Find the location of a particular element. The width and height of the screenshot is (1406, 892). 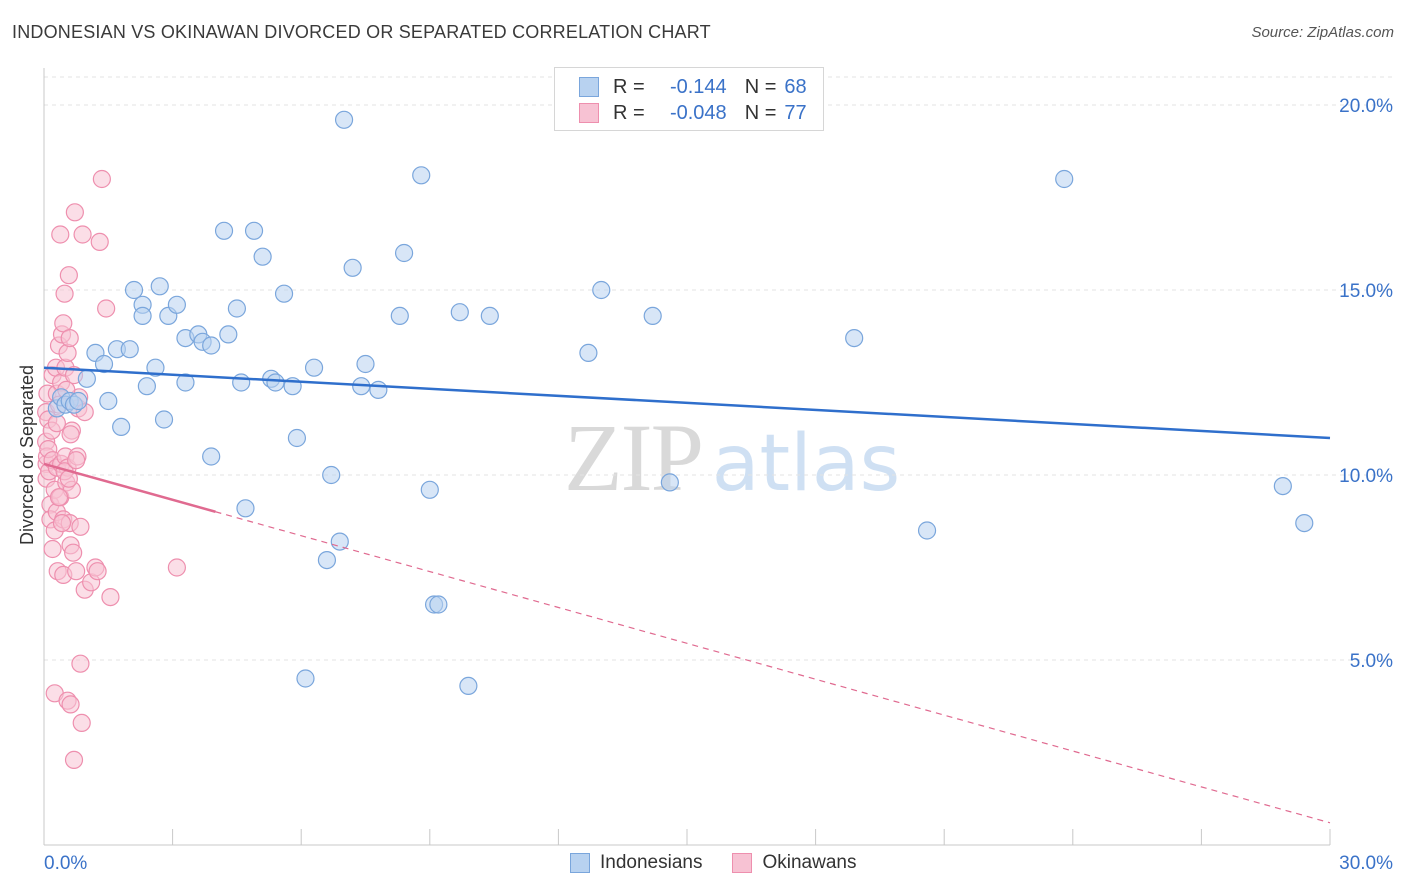

x-ticks is located at coordinates (687, 837).